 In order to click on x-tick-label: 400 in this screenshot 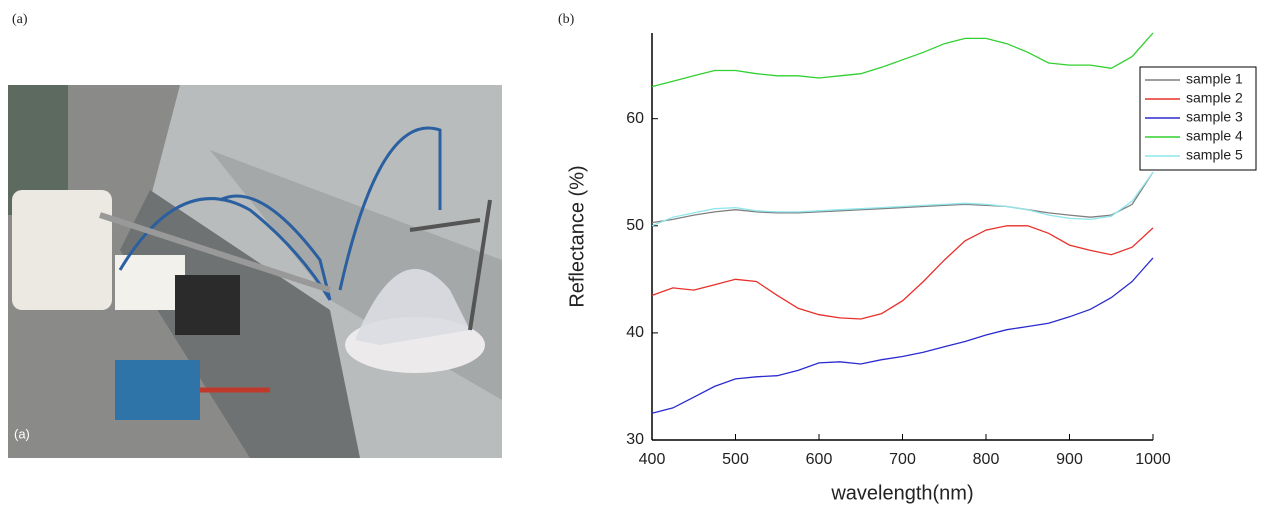, I will do `click(652, 459)`.